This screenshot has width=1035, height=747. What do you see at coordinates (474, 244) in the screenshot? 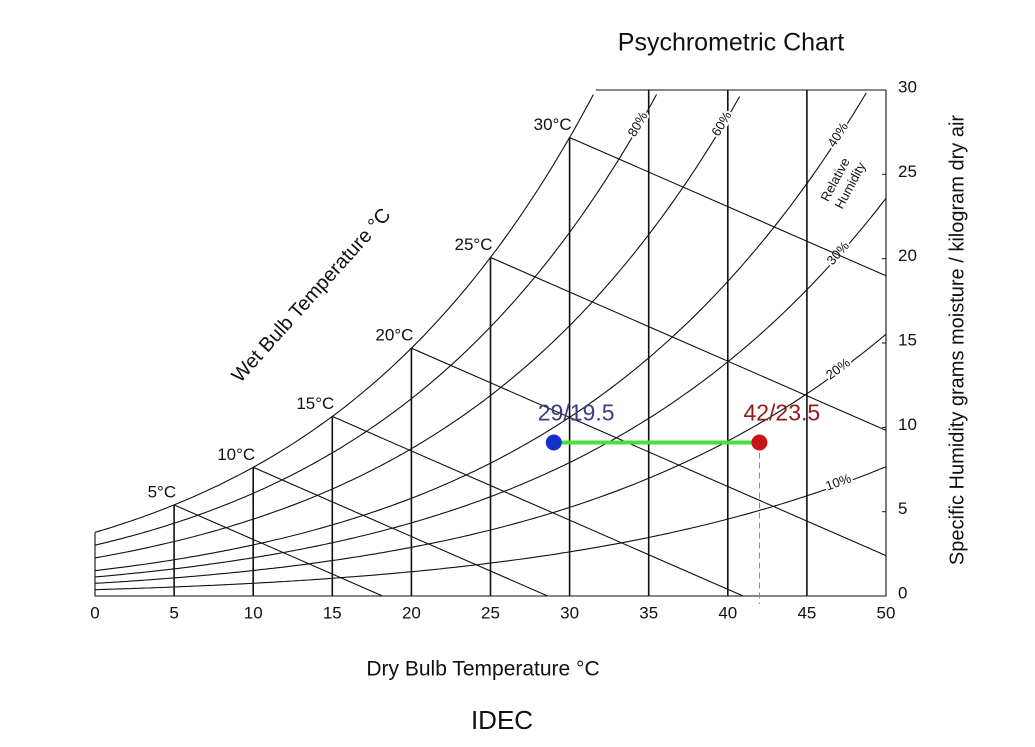
I see `wet-bulb-label: 25°C` at bounding box center [474, 244].